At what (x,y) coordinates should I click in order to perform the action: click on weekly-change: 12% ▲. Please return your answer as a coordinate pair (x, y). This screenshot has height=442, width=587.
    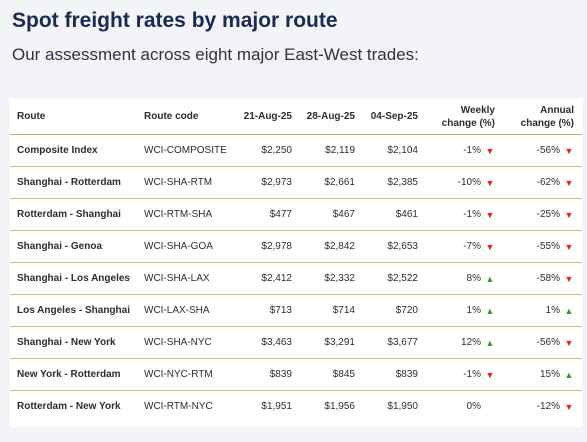
    Looking at the image, I should click on (463, 342).